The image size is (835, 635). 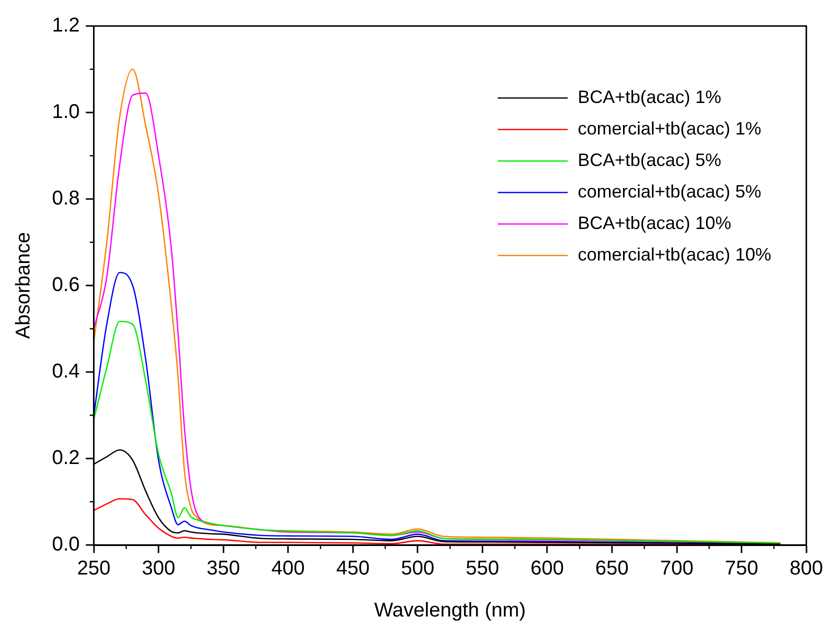 What do you see at coordinates (655, 222) in the screenshot?
I see `legend-label: BCA+tb(acac) 10%` at bounding box center [655, 222].